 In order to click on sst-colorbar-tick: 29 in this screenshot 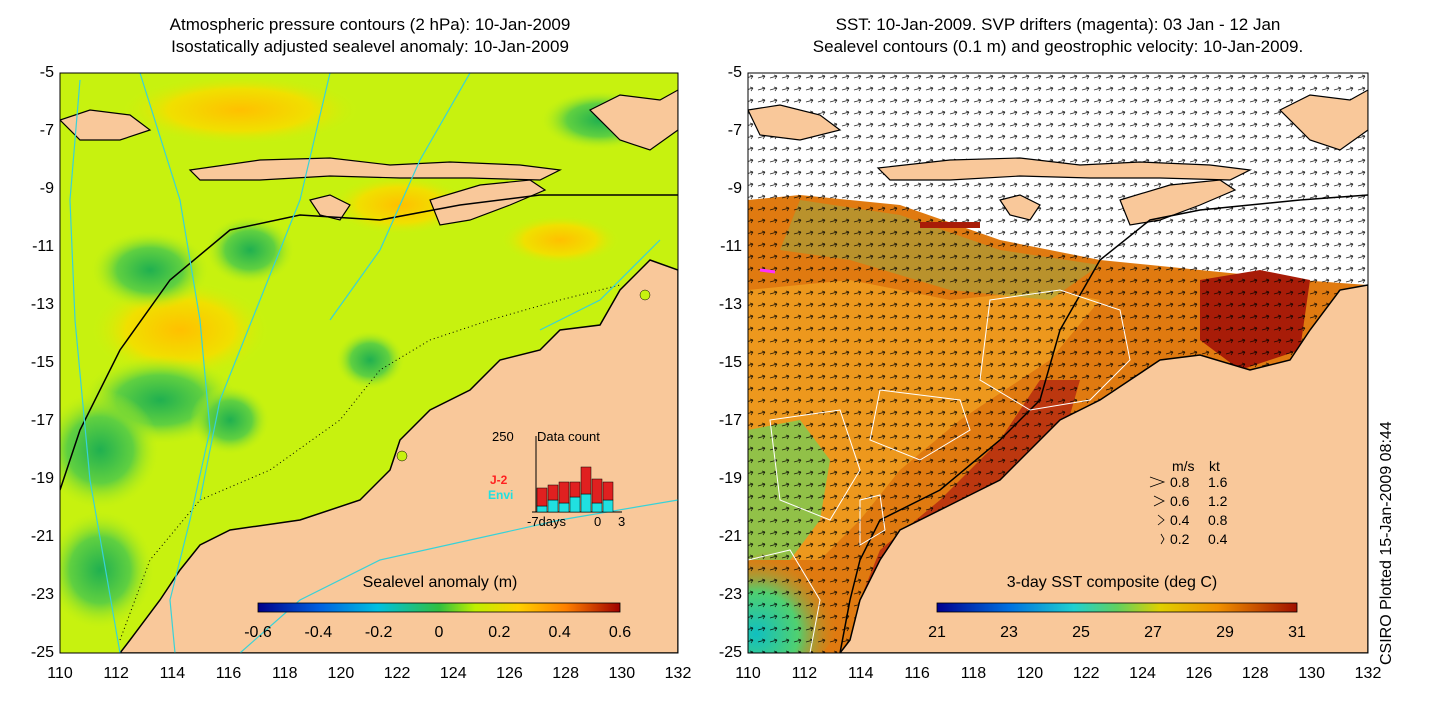, I will do `click(1225, 632)`.